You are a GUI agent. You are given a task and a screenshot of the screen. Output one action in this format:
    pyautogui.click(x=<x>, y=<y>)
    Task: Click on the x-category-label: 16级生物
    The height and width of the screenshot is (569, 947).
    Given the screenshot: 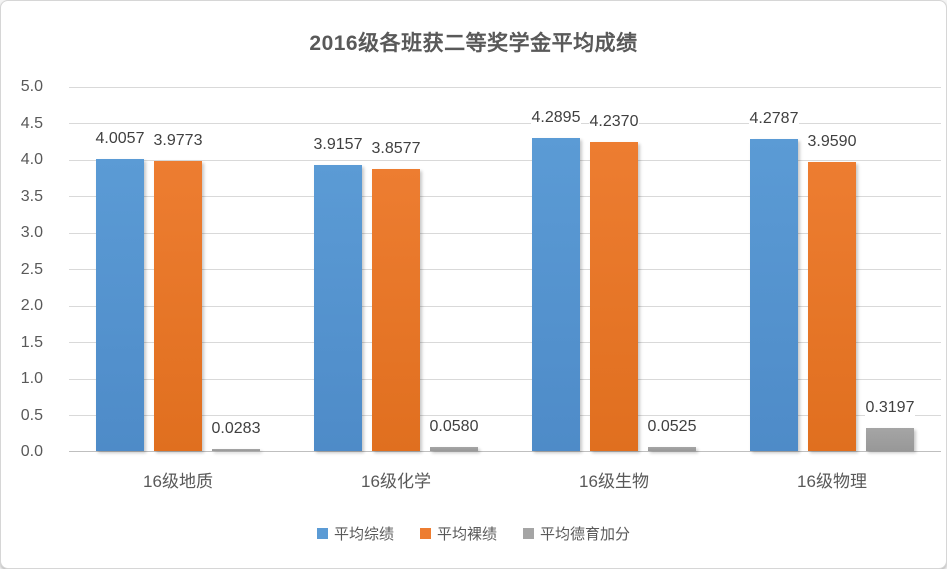 What is the action you would take?
    pyautogui.click(x=614, y=481)
    